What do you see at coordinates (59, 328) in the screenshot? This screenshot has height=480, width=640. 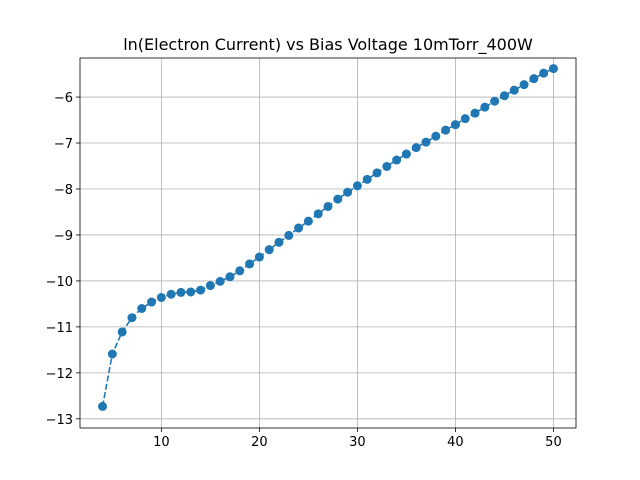 I see `y-tick-label: −11` at bounding box center [59, 328].